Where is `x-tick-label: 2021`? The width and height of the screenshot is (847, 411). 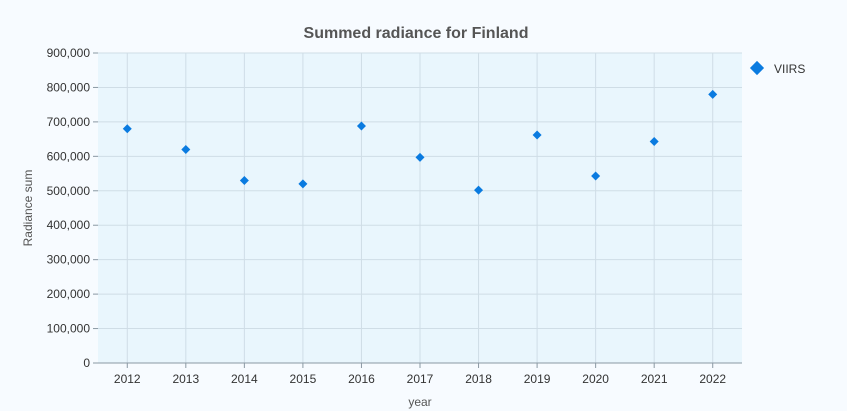 x-tick-label: 2021 is located at coordinates (654, 379).